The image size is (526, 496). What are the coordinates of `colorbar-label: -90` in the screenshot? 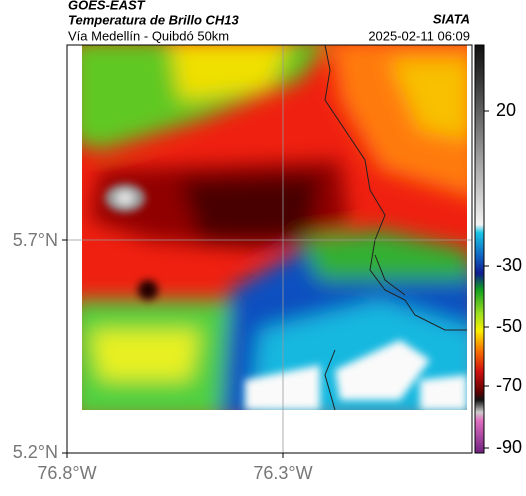 It's located at (509, 447).